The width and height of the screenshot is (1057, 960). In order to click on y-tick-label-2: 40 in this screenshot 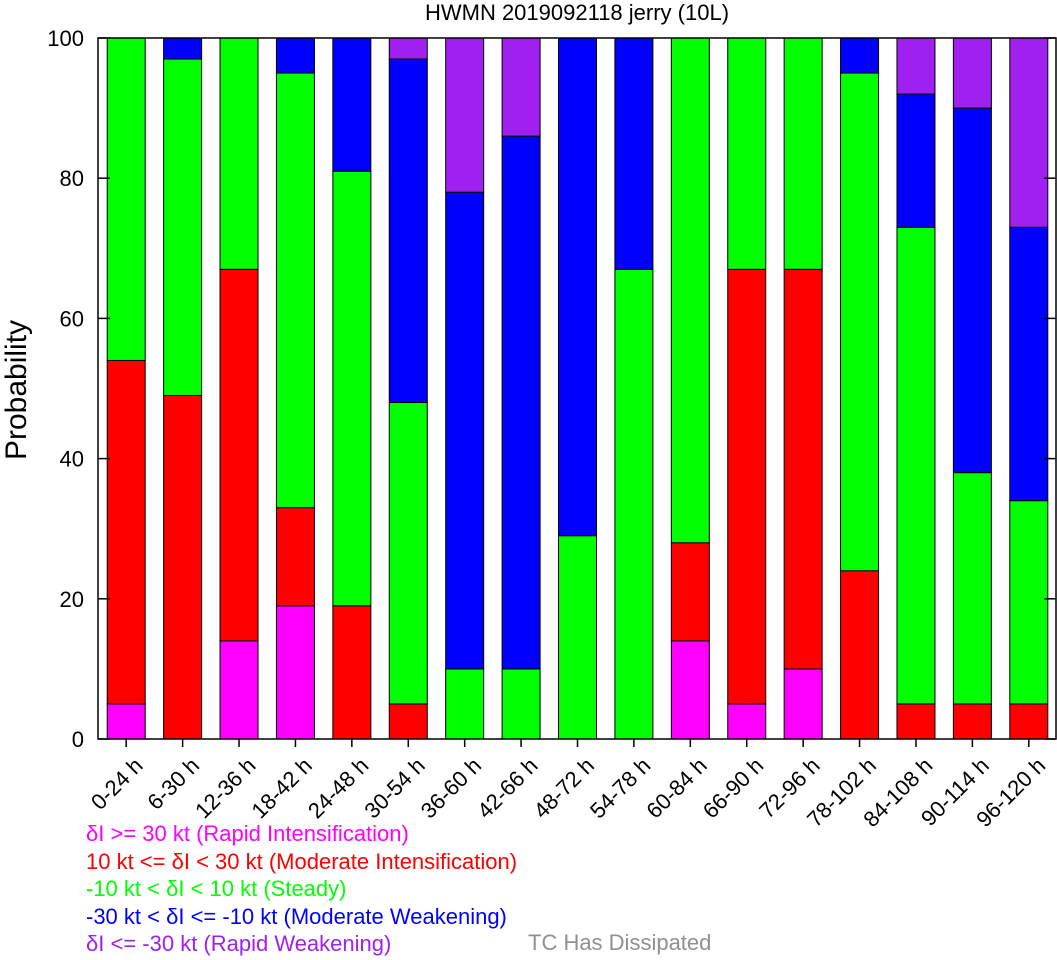, I will do `click(72, 459)`.